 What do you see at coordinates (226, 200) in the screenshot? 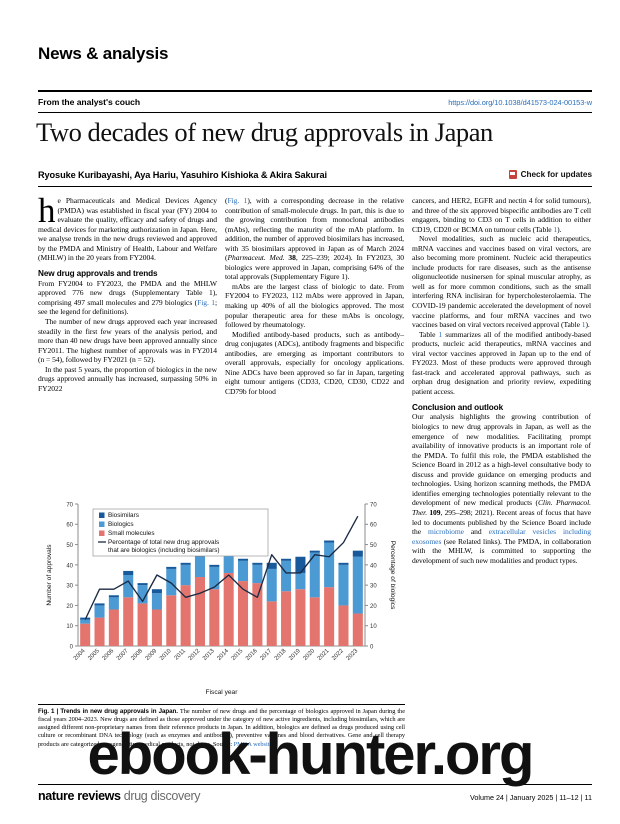
I see `text-run: (` at bounding box center [226, 200].